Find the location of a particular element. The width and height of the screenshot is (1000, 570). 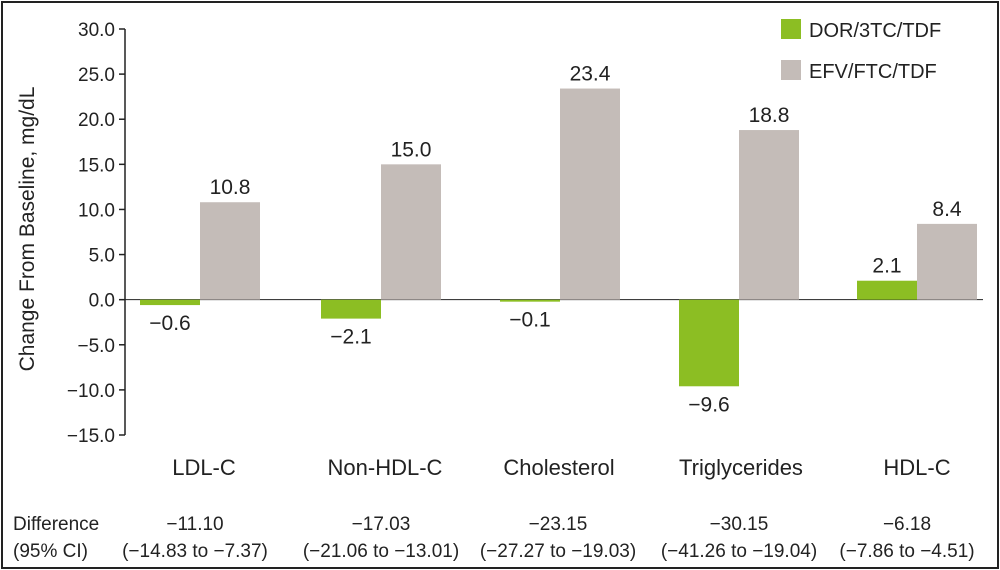

y-axis-label: Change From Baseline, mg/dL is located at coordinates (27, 229).